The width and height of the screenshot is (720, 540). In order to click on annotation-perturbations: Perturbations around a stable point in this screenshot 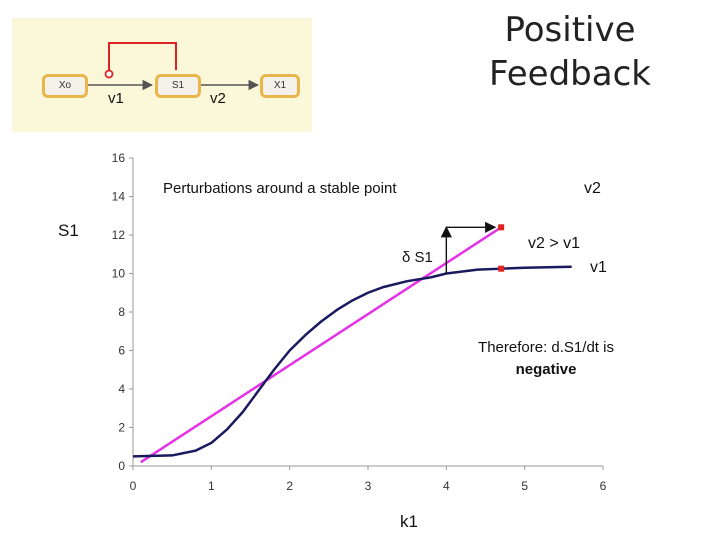, I will do `click(280, 188)`.